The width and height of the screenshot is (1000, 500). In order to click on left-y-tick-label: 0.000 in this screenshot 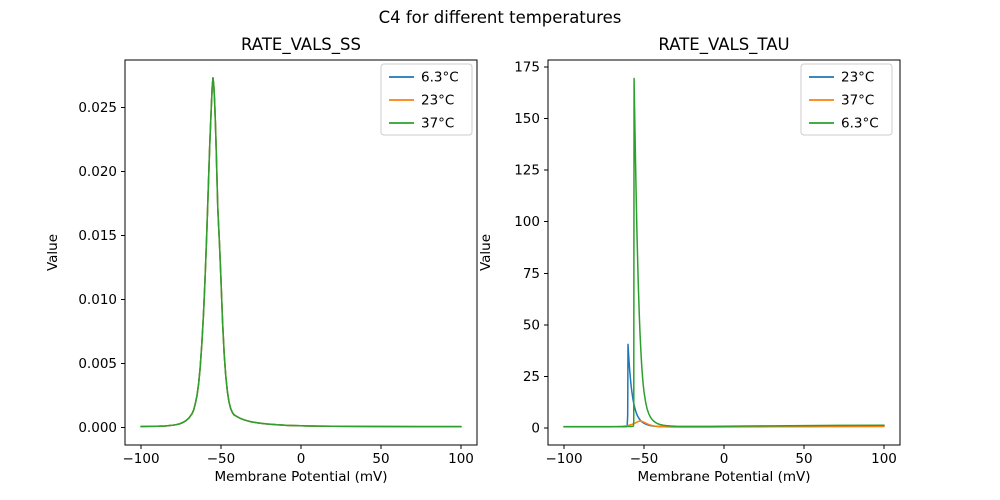, I will do `click(97, 428)`.